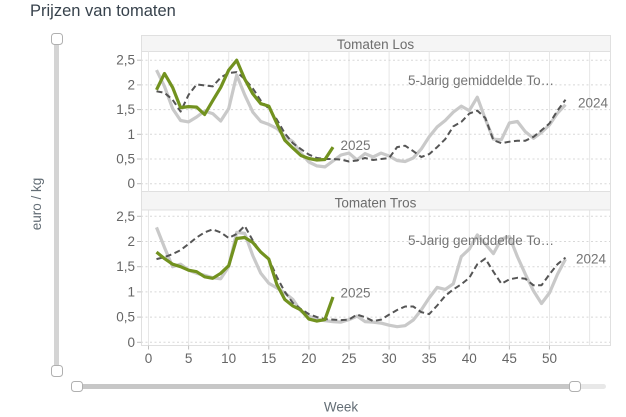 This screenshot has width=626, height=417. What do you see at coordinates (228, 358) in the screenshot?
I see `svg-text: 10` at bounding box center [228, 358].